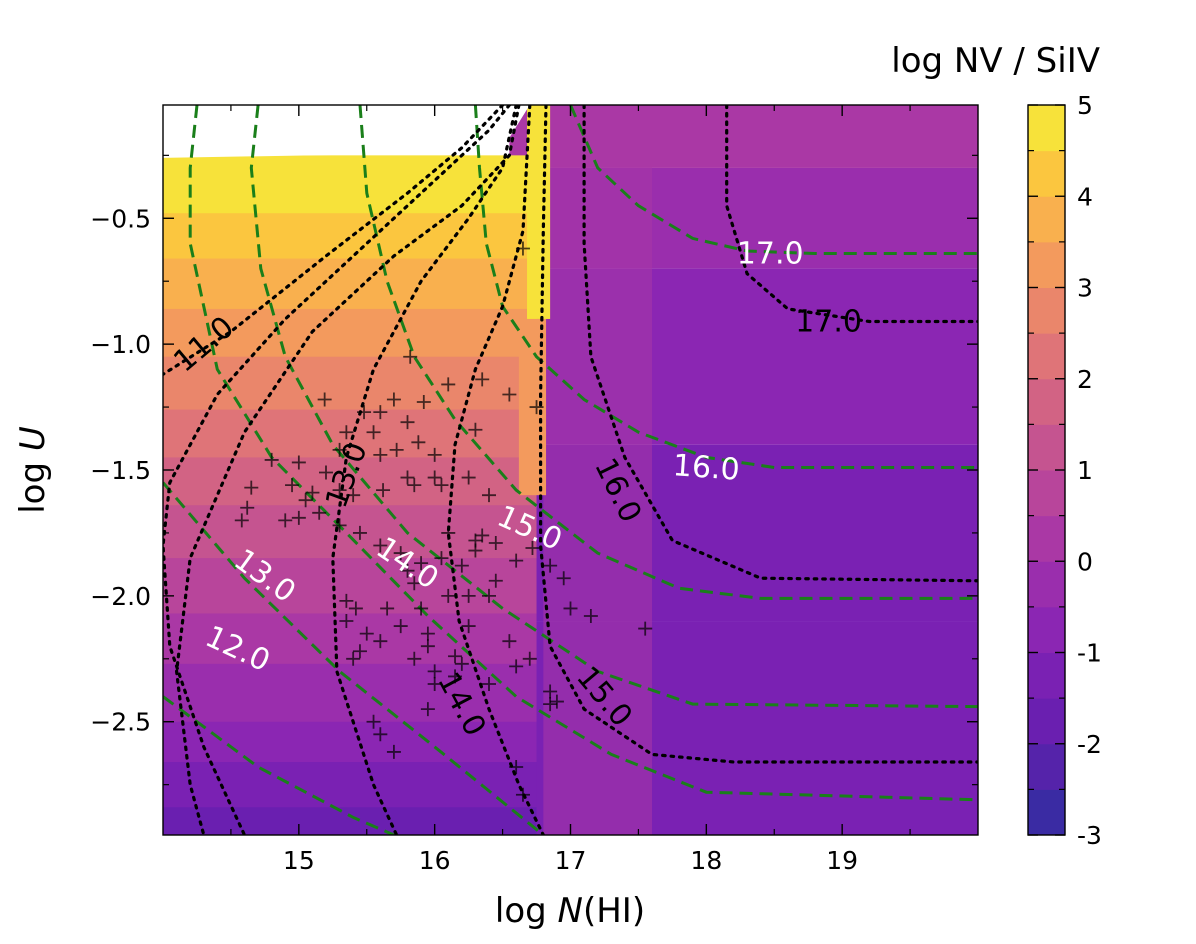 Image resolution: width=1196 pixels, height=944 pixels. I want to click on green-contour-label: 16.0, so click(706, 468).